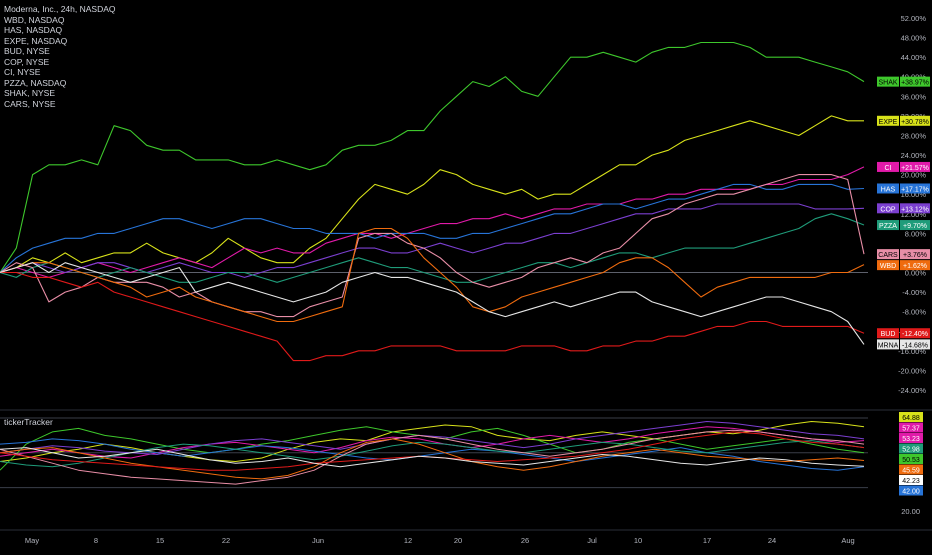 This screenshot has width=932, height=555. I want to click on legend-main-symbol: Moderna, Inc., 24h, NASDAQ, so click(60, 9).